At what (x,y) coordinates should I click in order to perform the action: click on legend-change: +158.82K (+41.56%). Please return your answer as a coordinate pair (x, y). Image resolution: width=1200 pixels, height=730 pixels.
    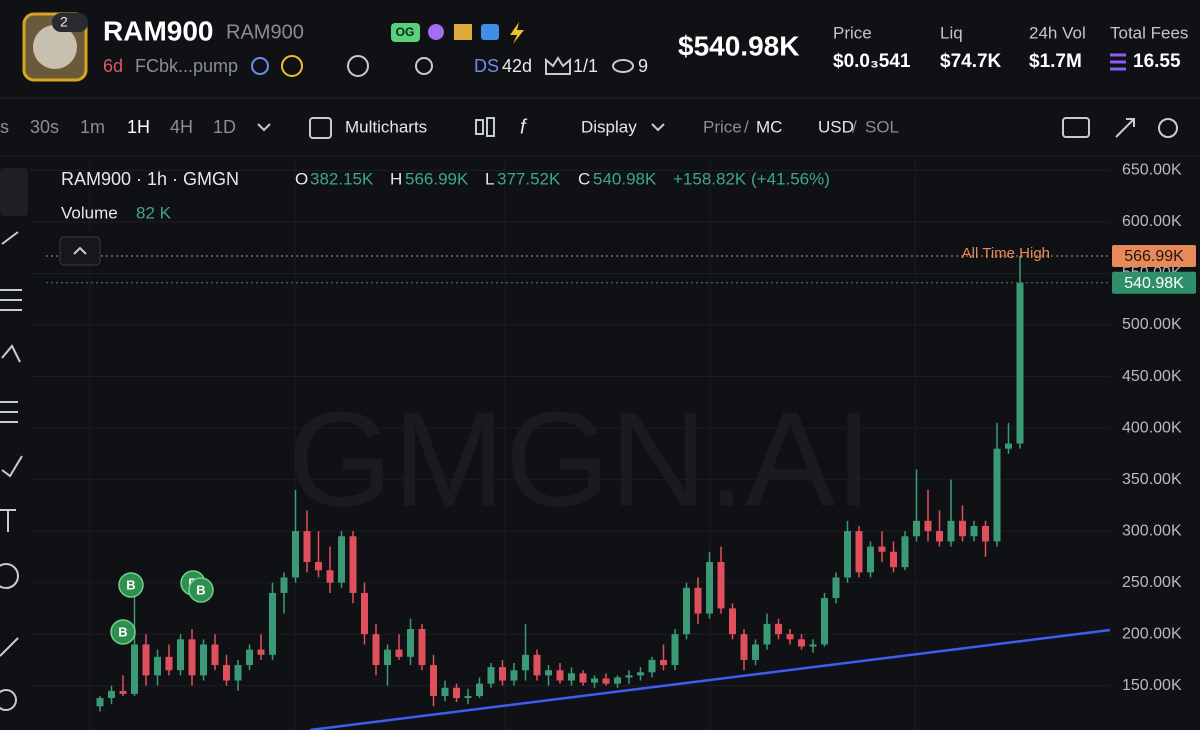
    Looking at the image, I should click on (751, 178).